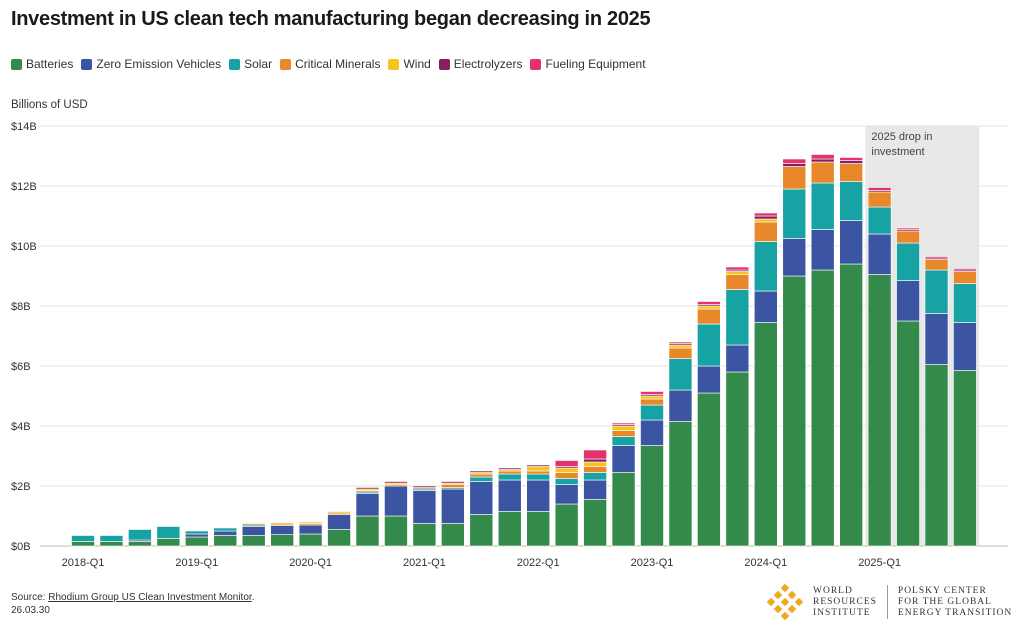 The height and width of the screenshot is (635, 1020). What do you see at coordinates (901, 137) in the screenshot?
I see `annotation-line: 2025 drop in` at bounding box center [901, 137].